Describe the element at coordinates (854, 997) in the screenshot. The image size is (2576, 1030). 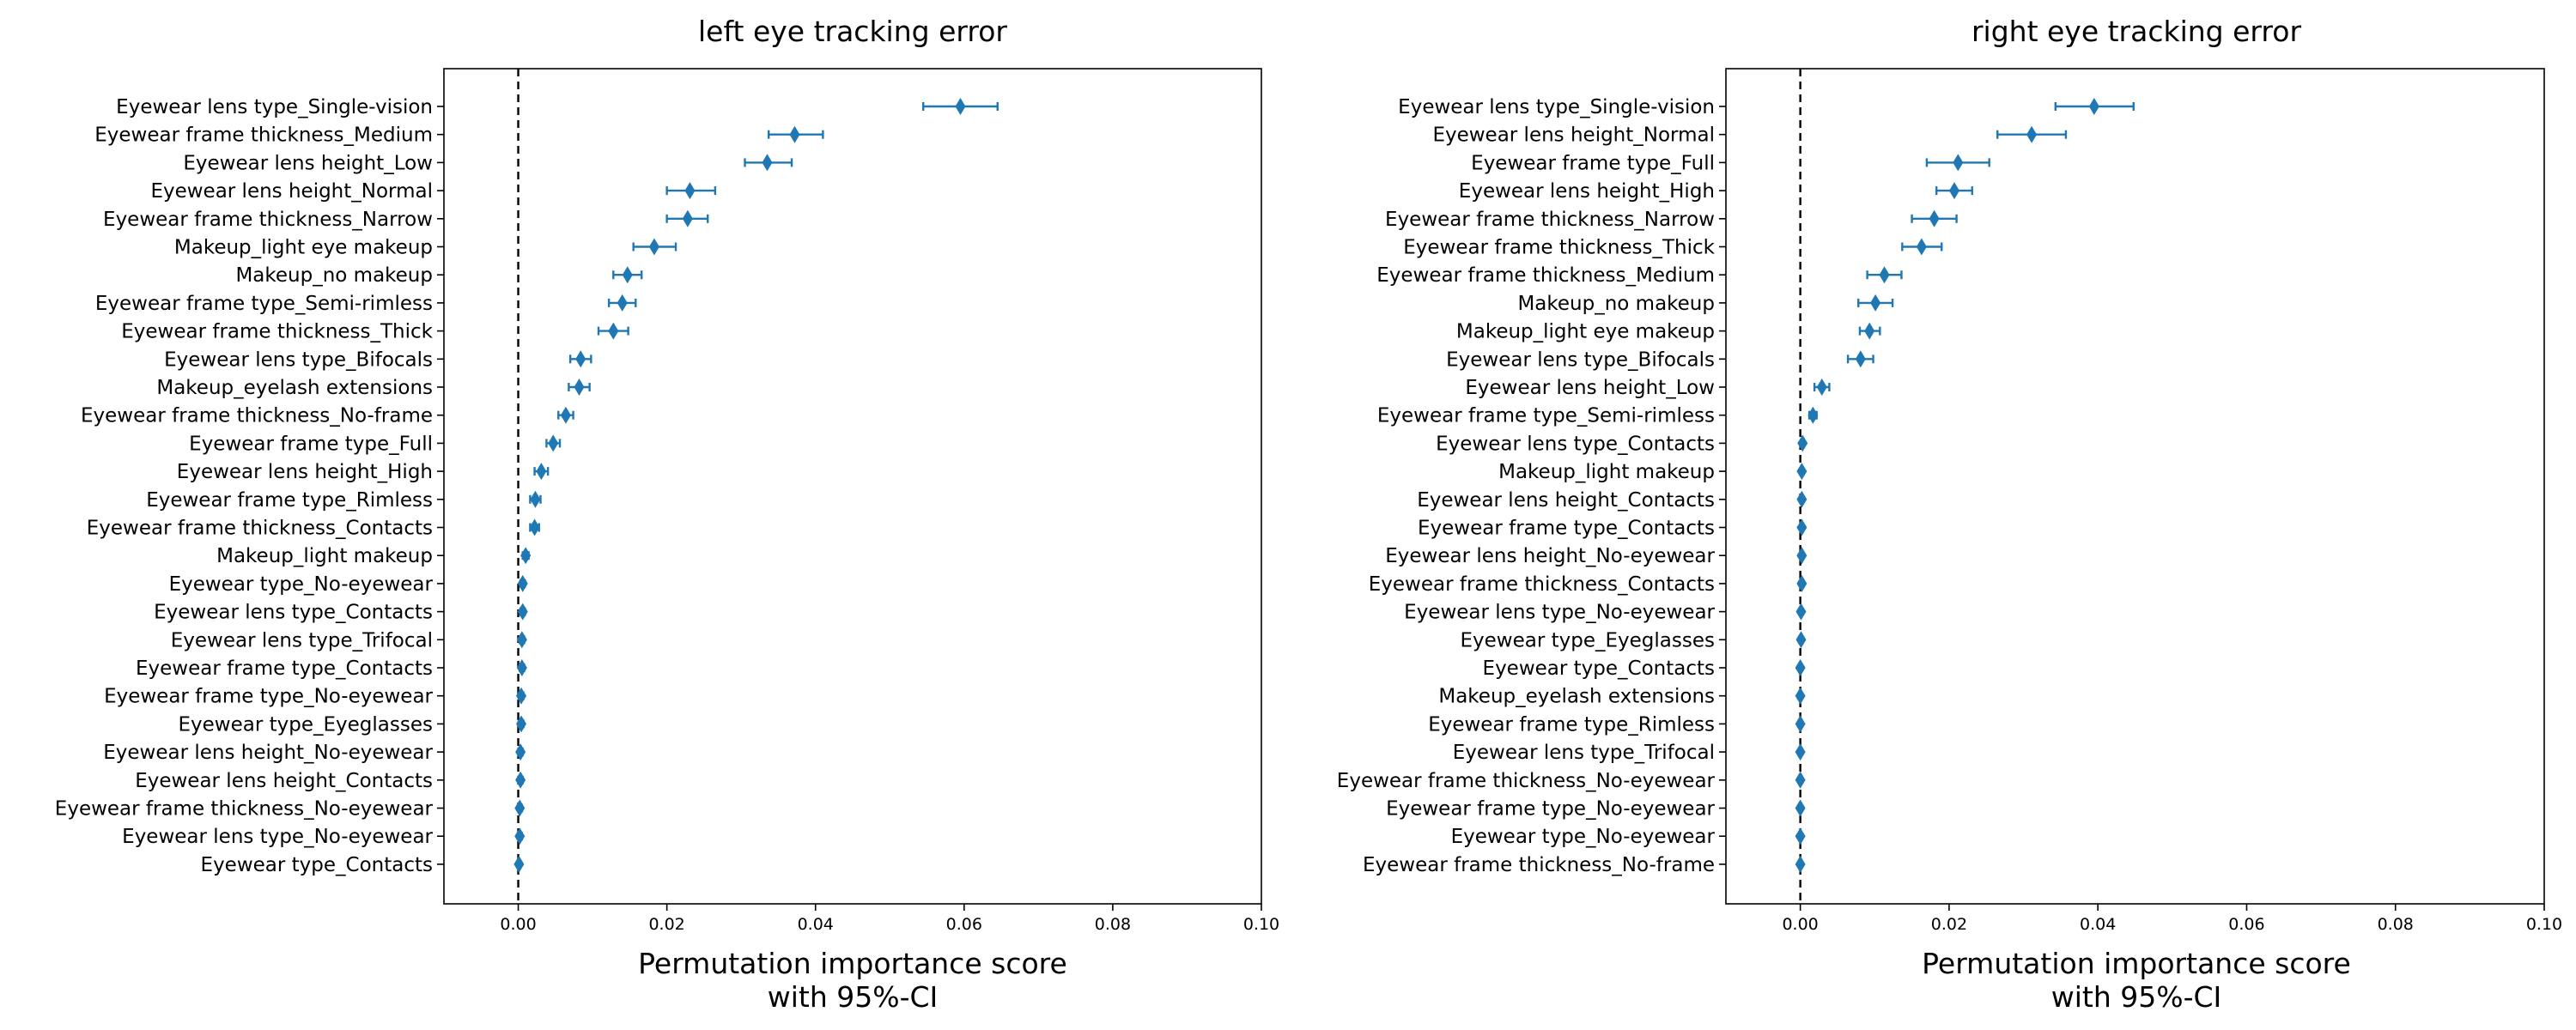
I see `left-x-axis-label-line2: with 95%-CI` at that location.